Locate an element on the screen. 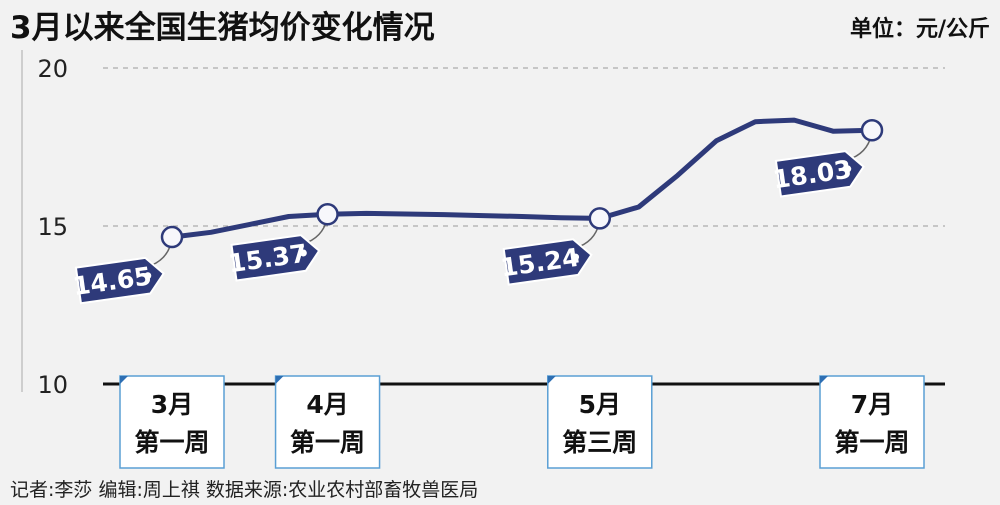  period-label-week: 第三周 is located at coordinates (599, 442).